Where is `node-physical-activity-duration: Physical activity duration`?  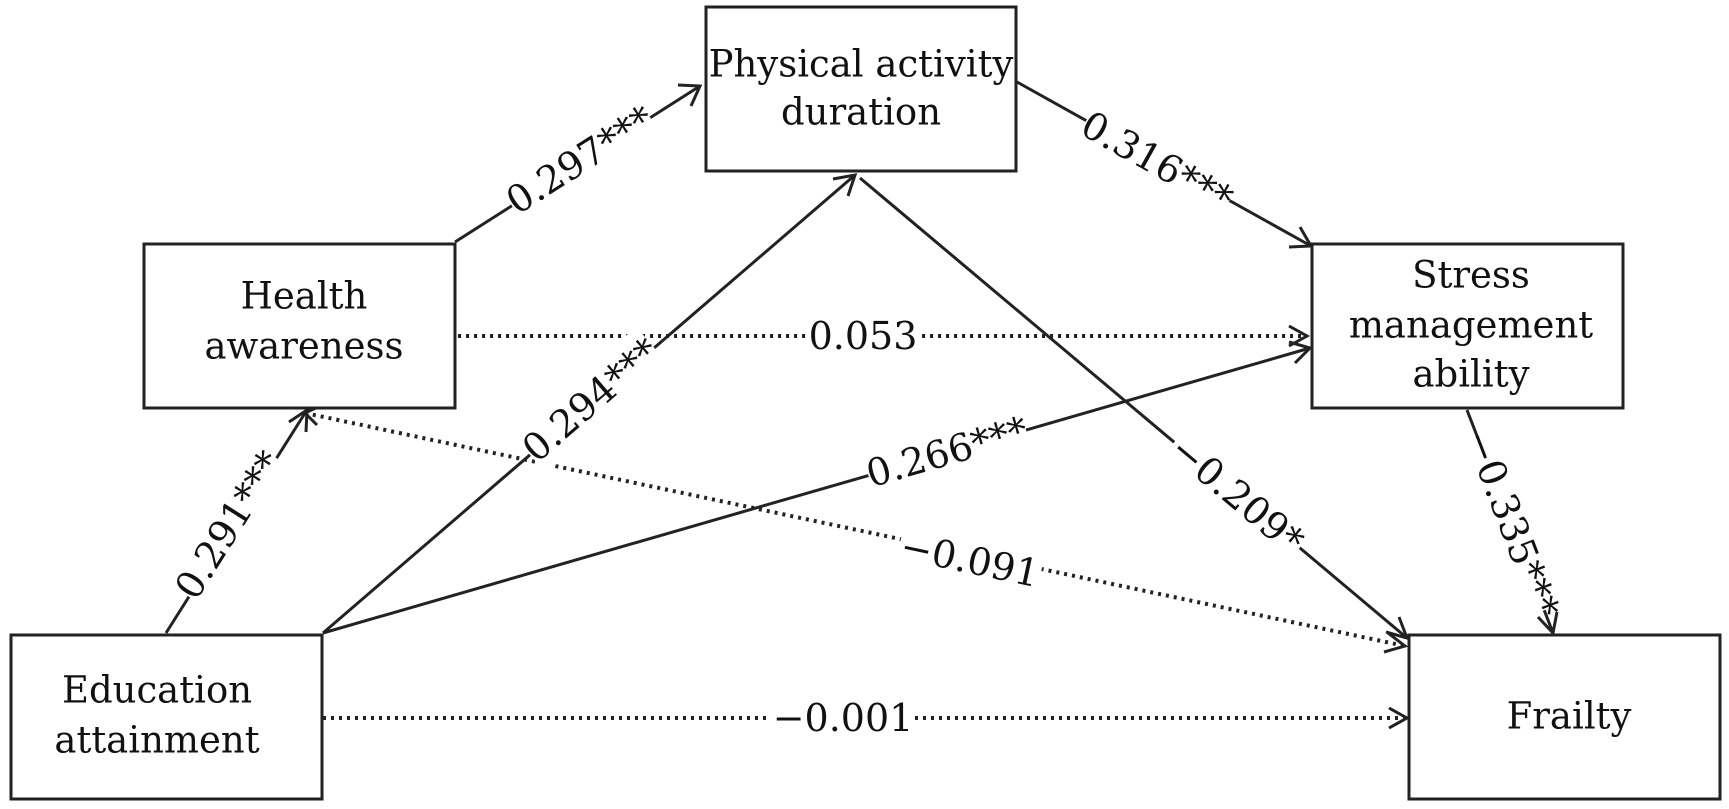
node-physical-activity-duration: Physical activity duration is located at coordinates (861, 89).